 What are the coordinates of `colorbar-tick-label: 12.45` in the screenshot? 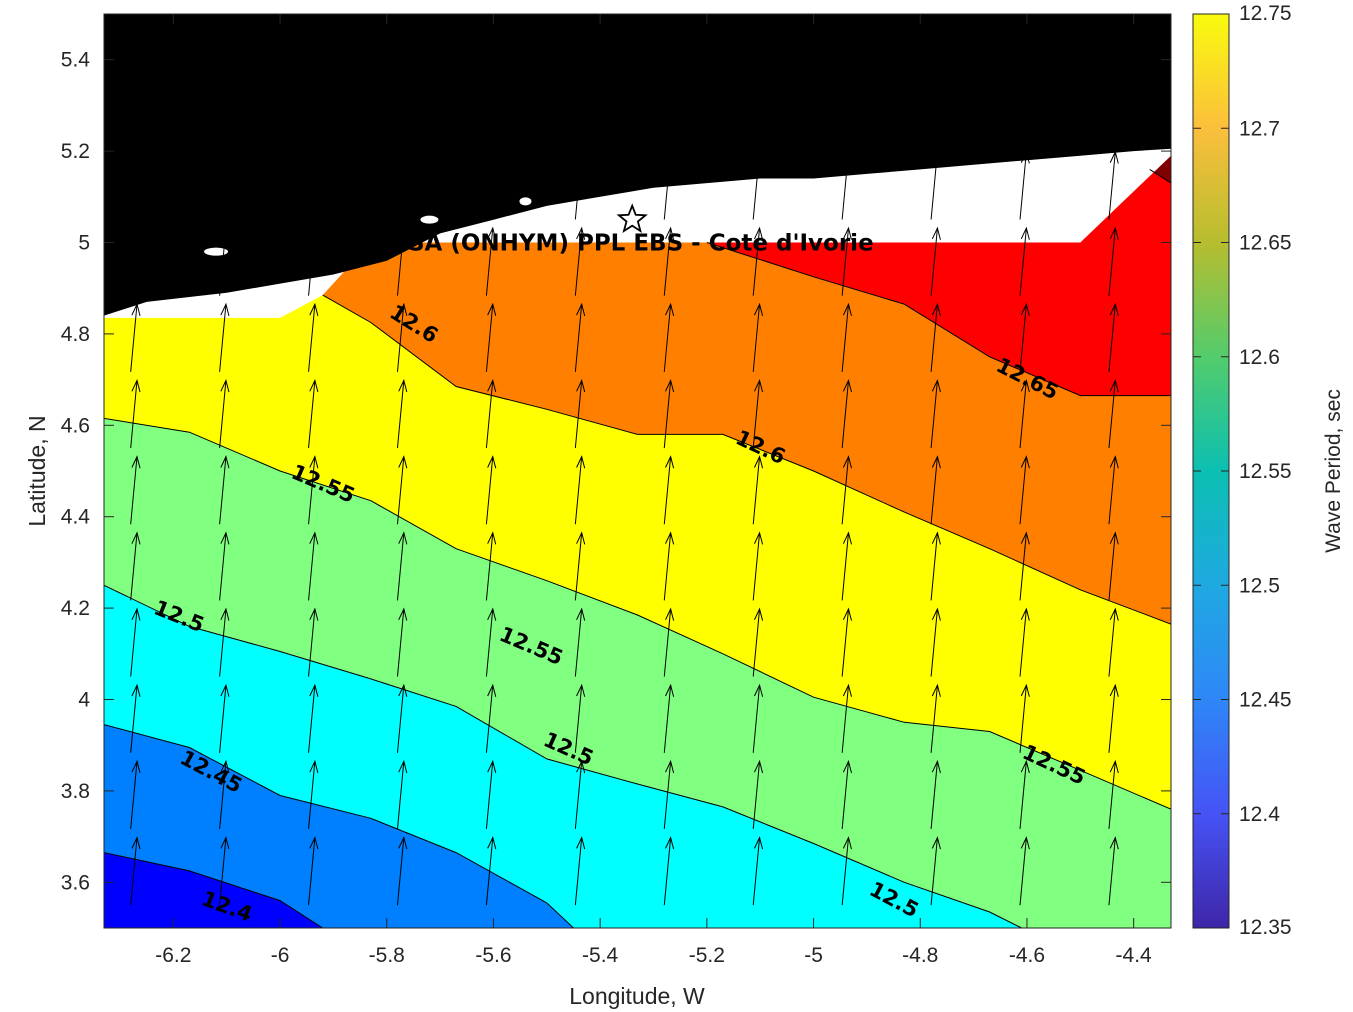 It's located at (1265, 700).